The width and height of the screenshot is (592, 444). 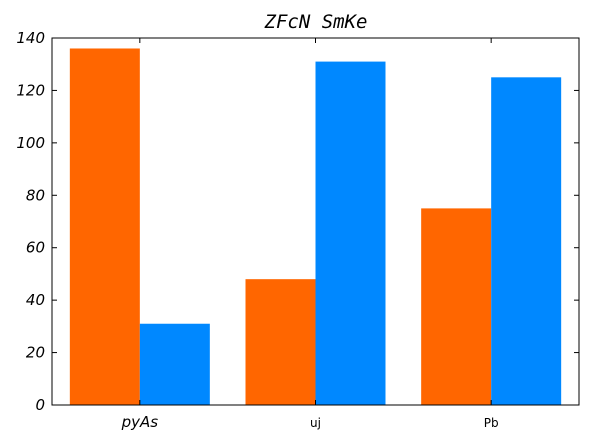 What do you see at coordinates (280, 342) in the screenshot?
I see `bar-series1-uj` at bounding box center [280, 342].